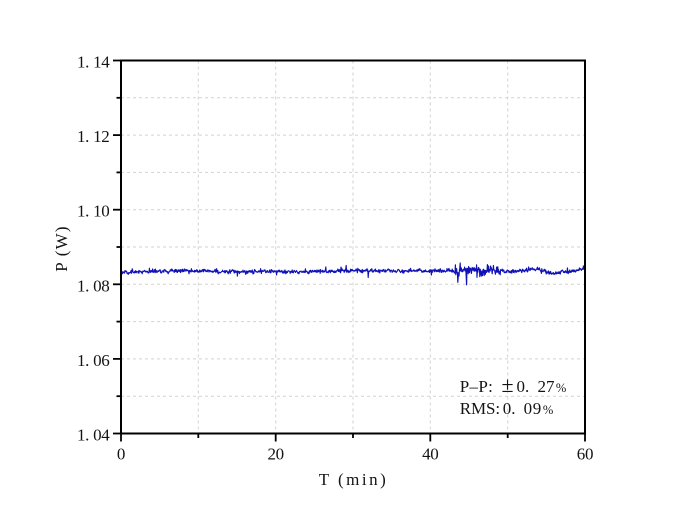 This screenshot has height=520, width=679. I want to click on svg-text: 1. 06, so click(93, 360).